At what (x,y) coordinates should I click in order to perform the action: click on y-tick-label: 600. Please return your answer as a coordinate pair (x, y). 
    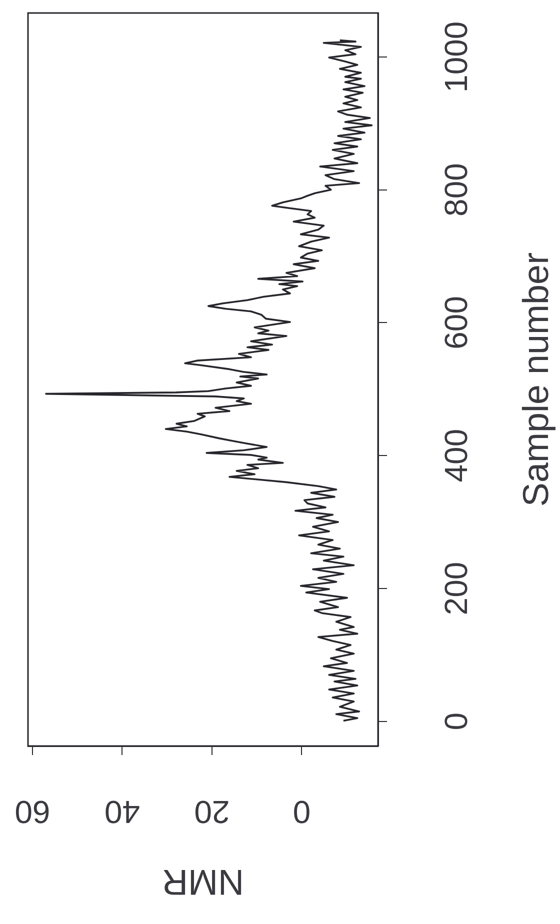
    Looking at the image, I should click on (456, 323).